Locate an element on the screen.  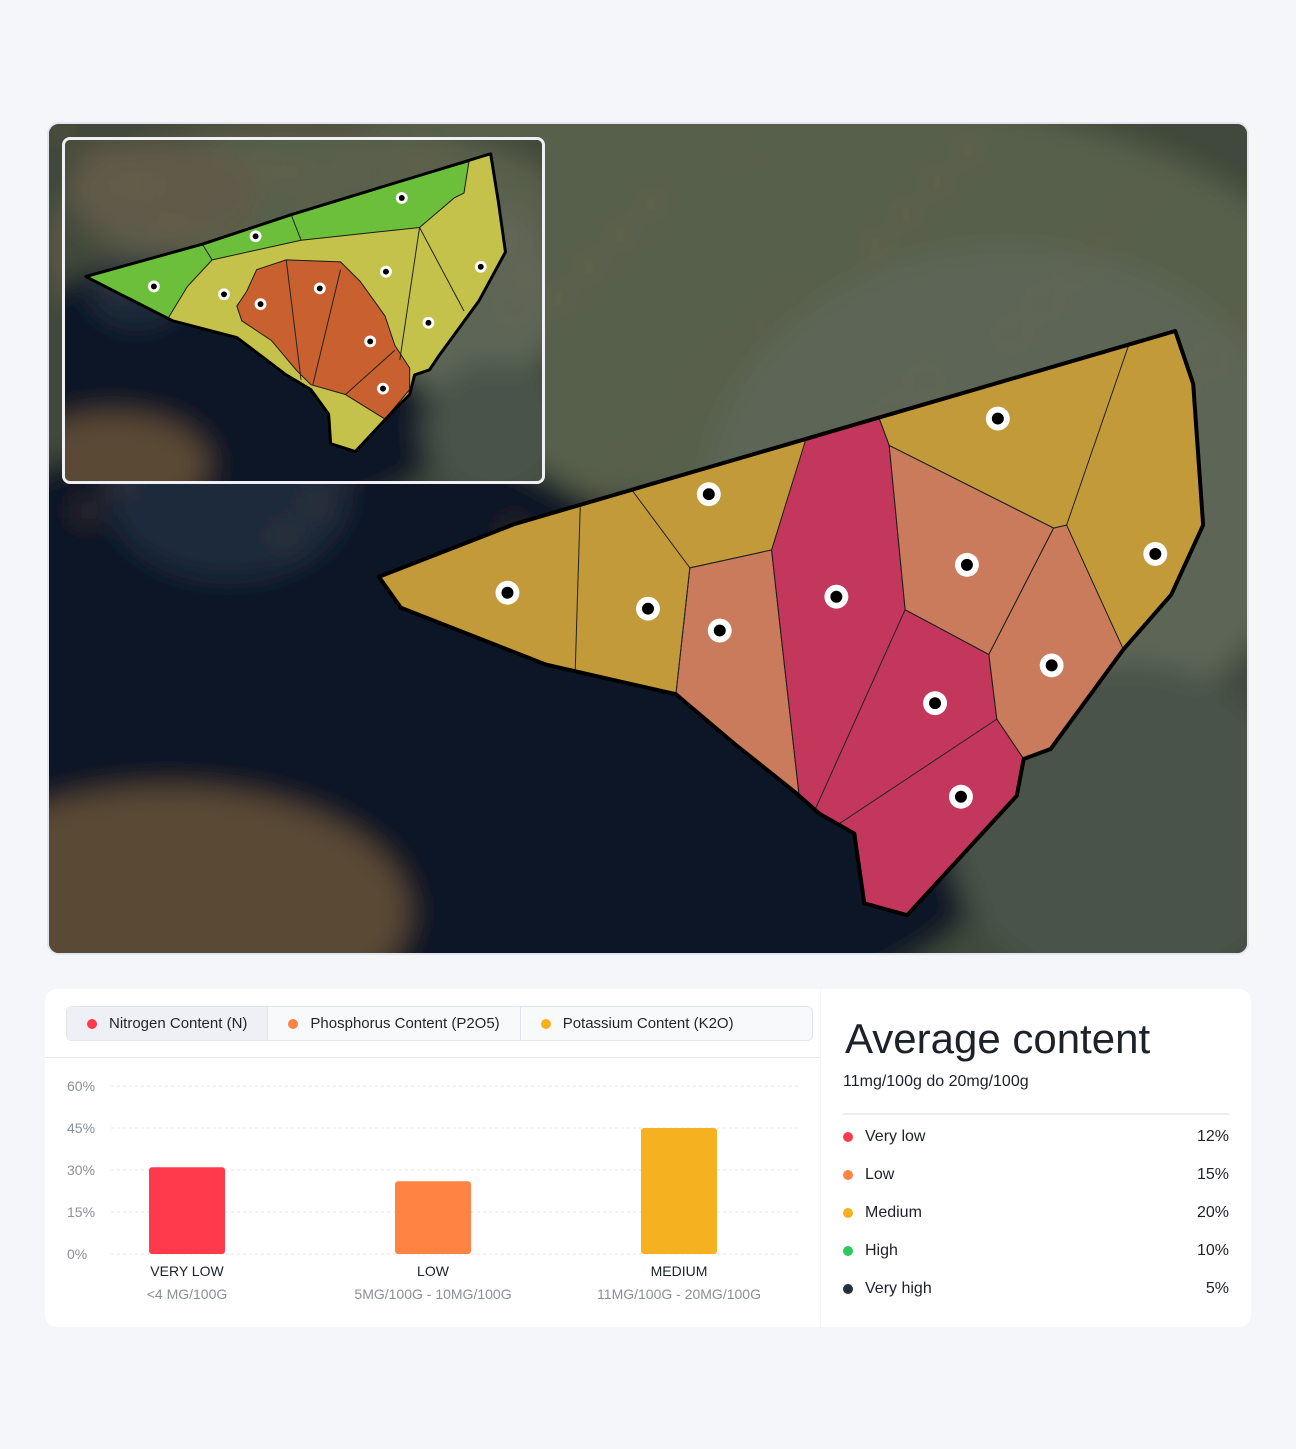
legend-value: 15% is located at coordinates (1212, 1174).